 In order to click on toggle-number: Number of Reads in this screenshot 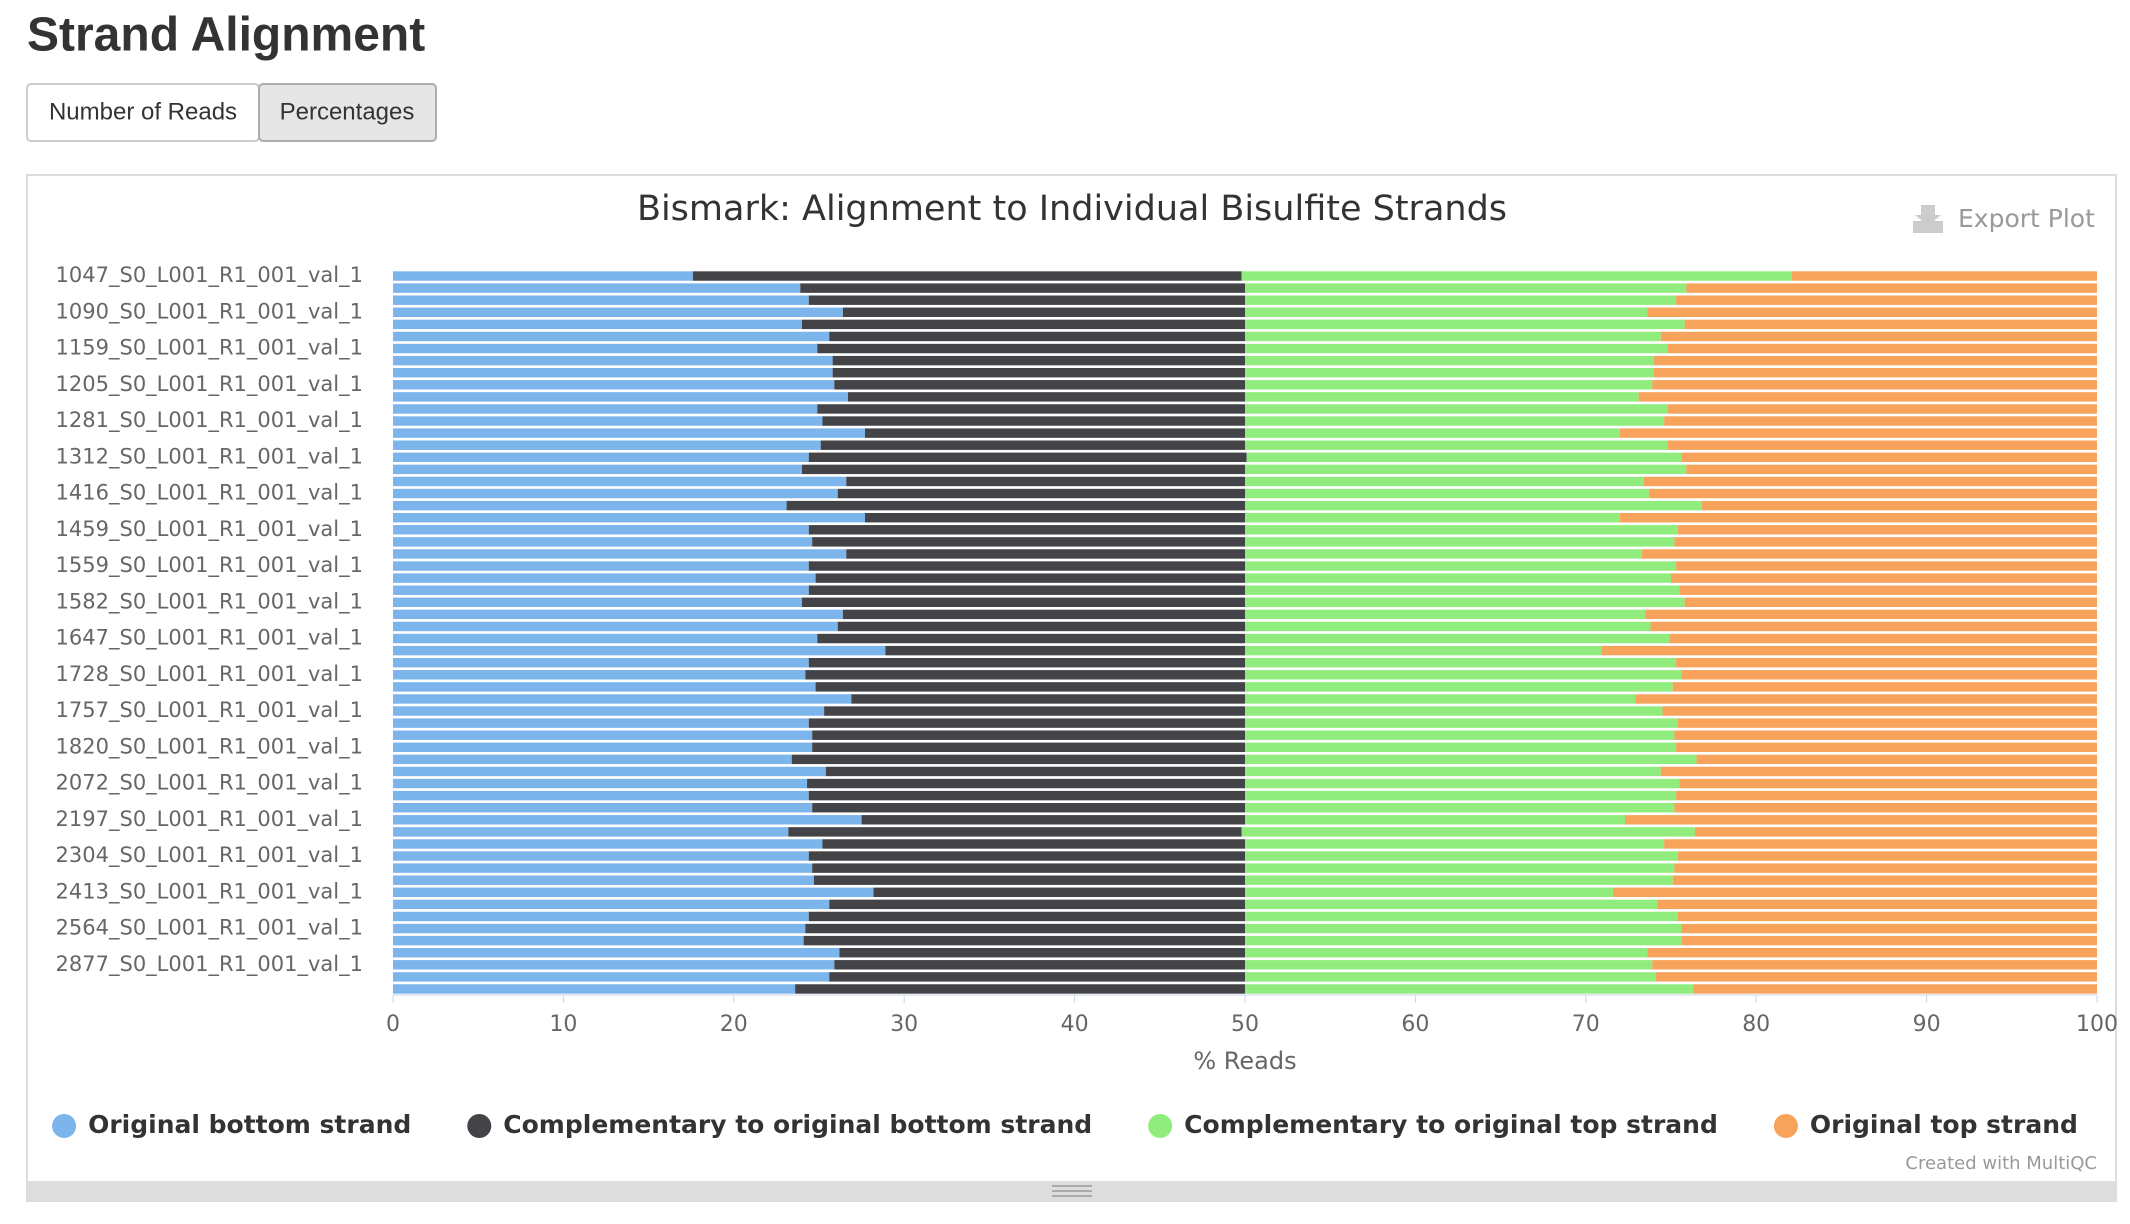, I will do `click(143, 112)`.